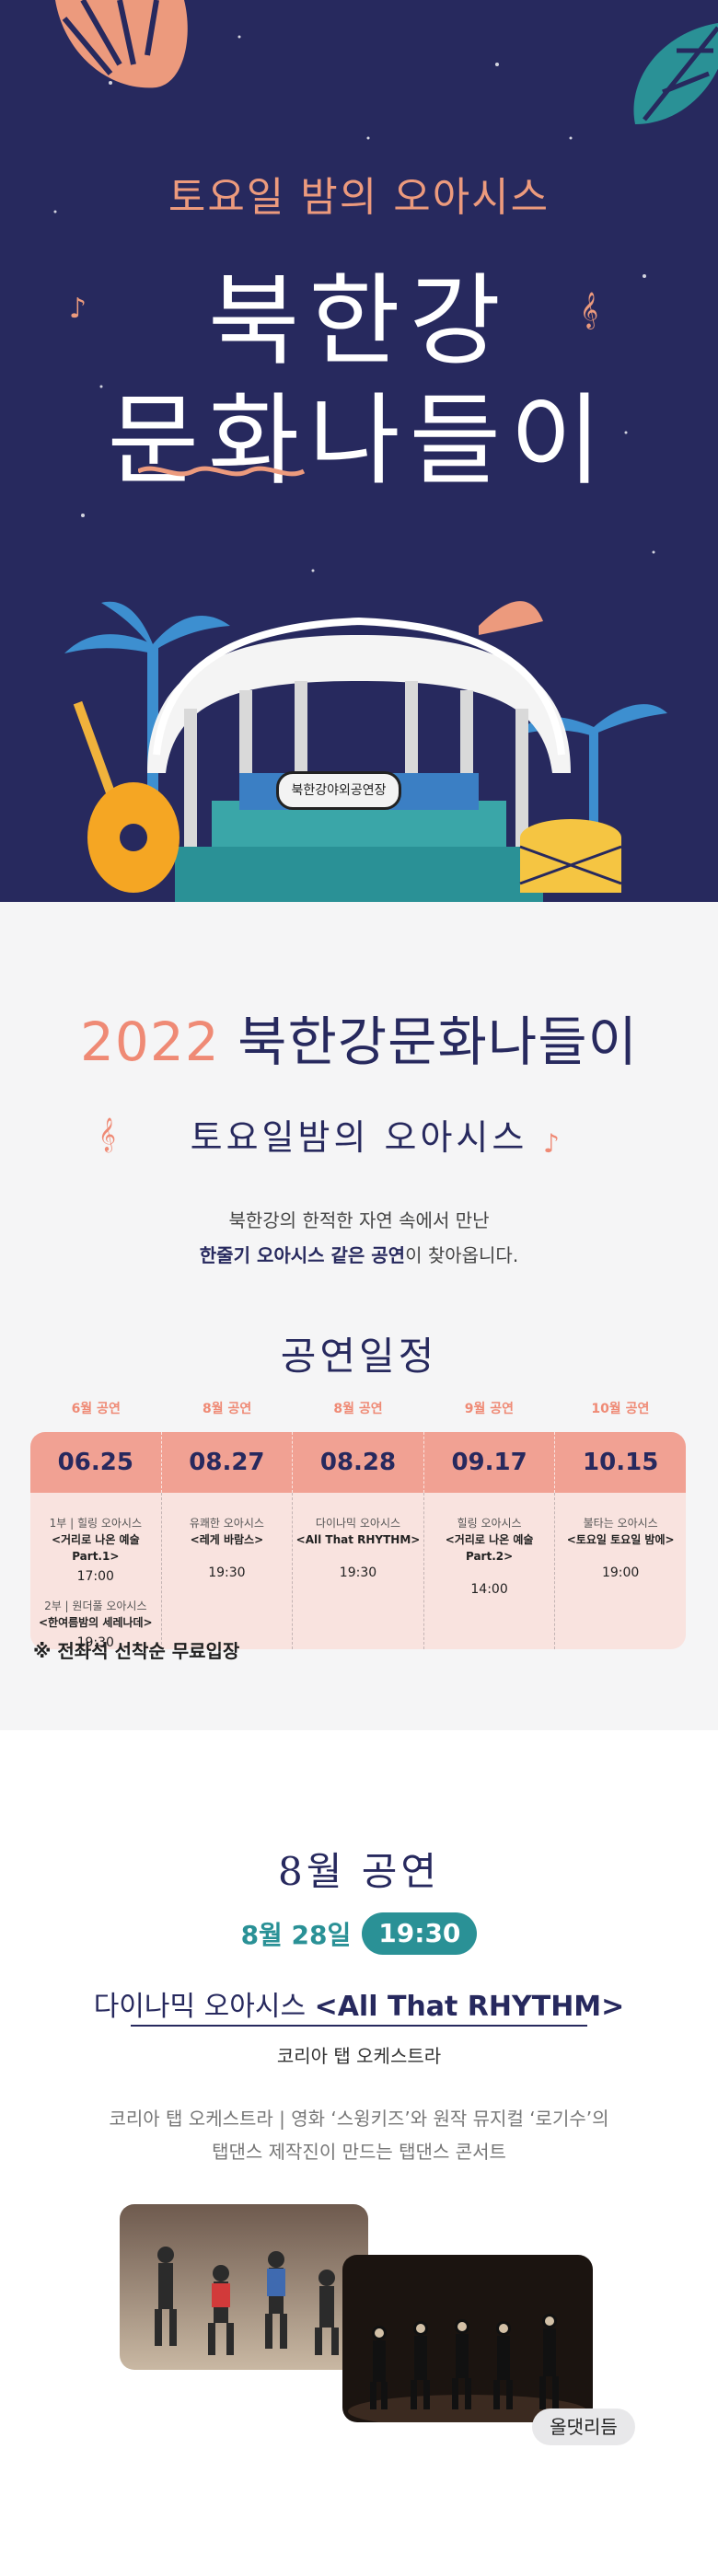  Describe the element at coordinates (620, 1540) in the screenshot. I see `show-title: <토요일 토요일 밤에>` at that location.